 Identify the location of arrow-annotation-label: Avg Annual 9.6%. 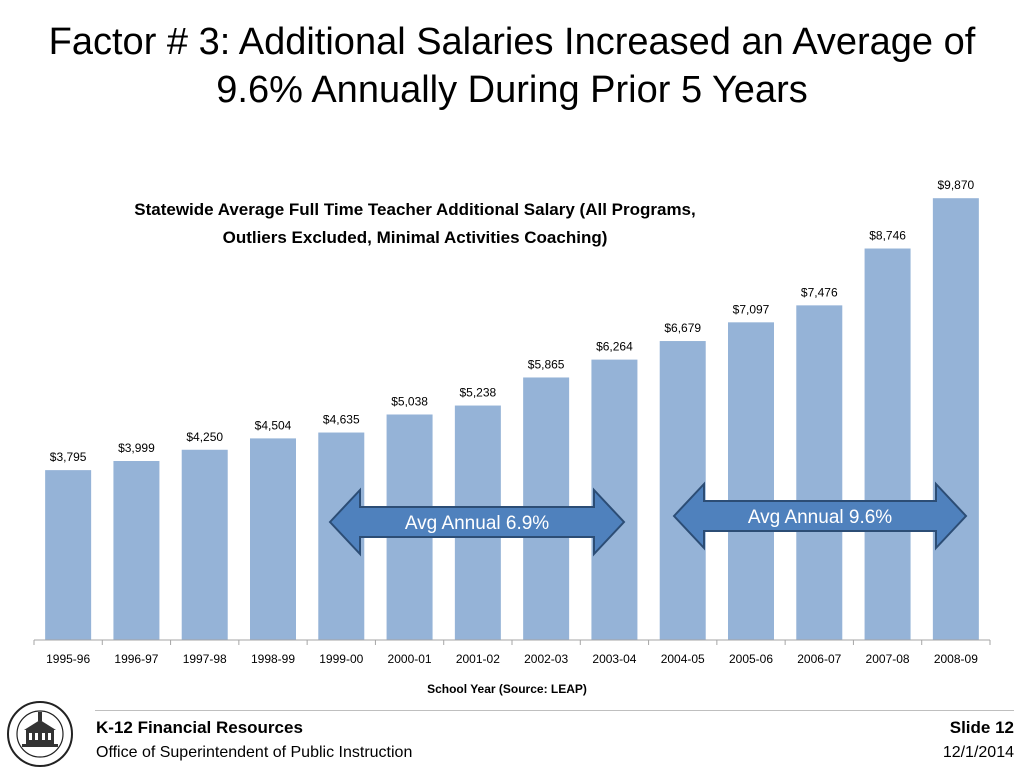
(820, 517).